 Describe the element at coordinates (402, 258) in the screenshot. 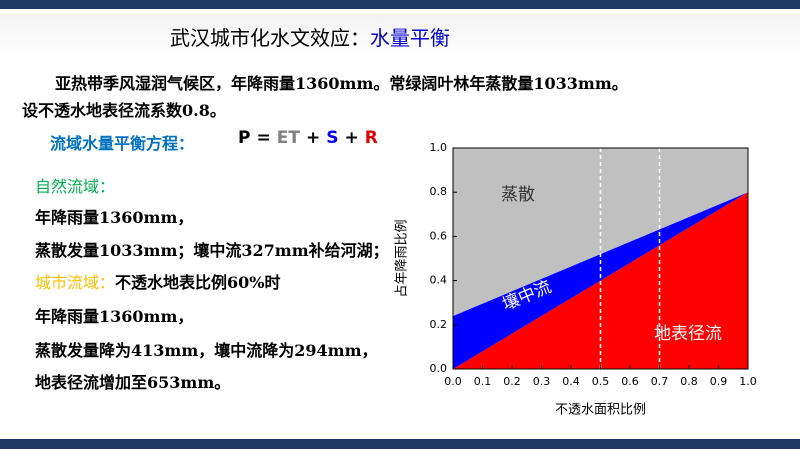

I see `y-axis-label: 占年降雨比例` at that location.